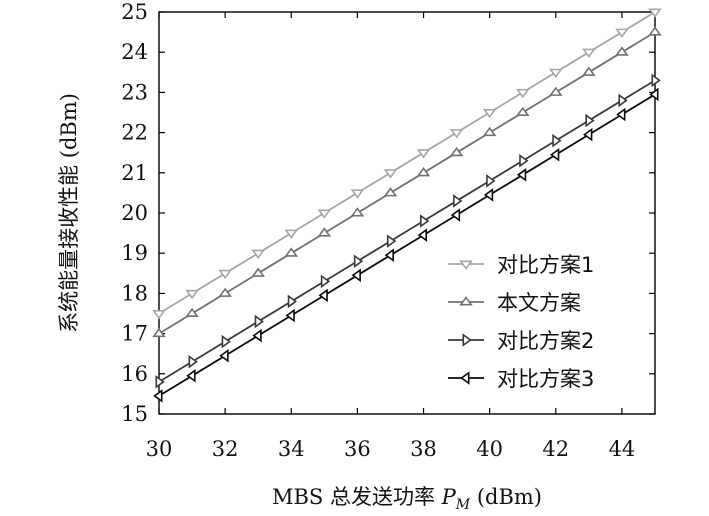 The image size is (709, 516). Describe the element at coordinates (134, 213) in the screenshot. I see `y-tick-label: 20` at that location.